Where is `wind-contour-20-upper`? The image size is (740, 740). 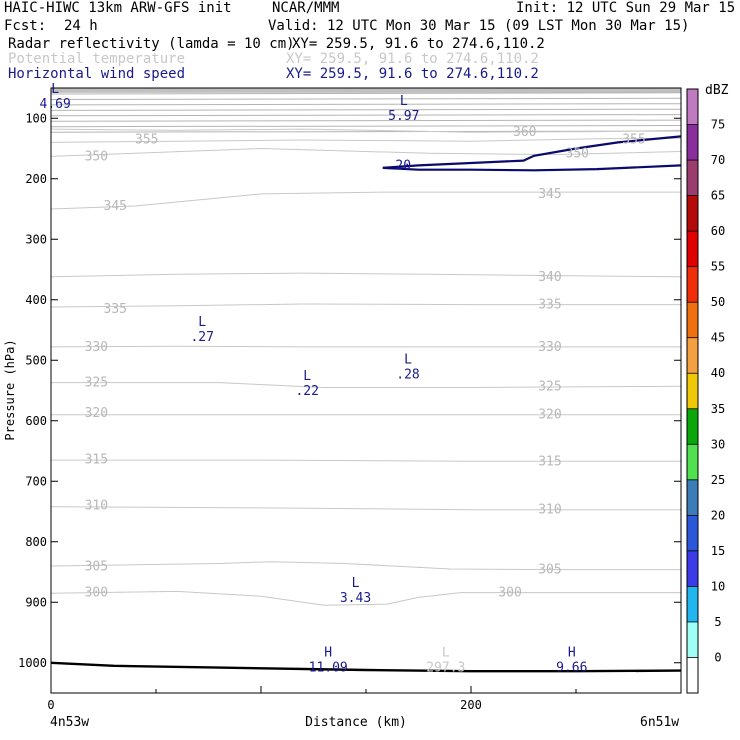 wind-contour-20-upper is located at coordinates (532, 152).